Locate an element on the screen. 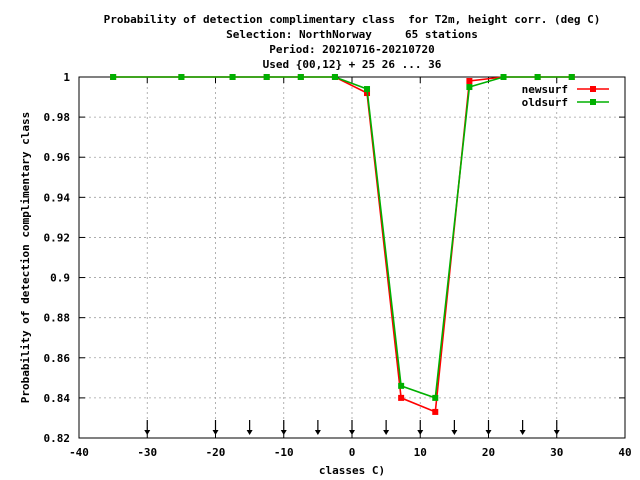 The height and width of the screenshot is (480, 640). title-line-3: Period: 20210716-20210720 is located at coordinates (352, 49).